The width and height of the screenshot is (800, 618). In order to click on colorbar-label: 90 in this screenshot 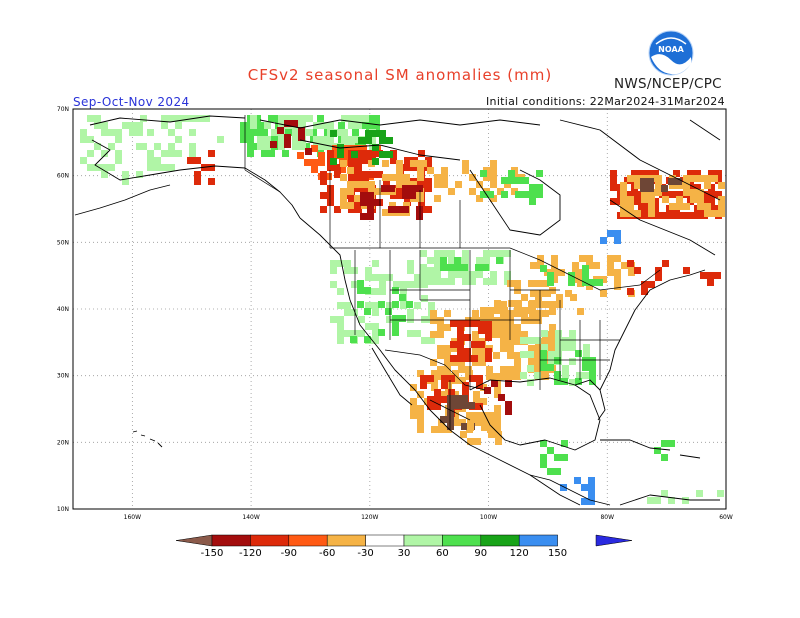, I will do `click(480, 553)`.